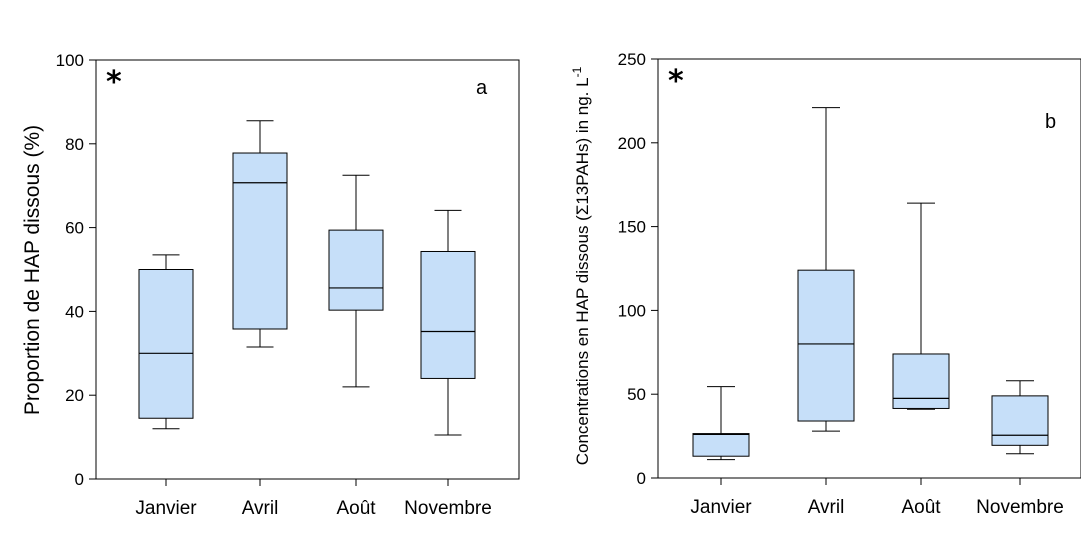 The image size is (1081, 539). Describe the element at coordinates (32, 270) in the screenshot. I see `y-axis-title: Proportion de HAP dissous (%)` at that location.